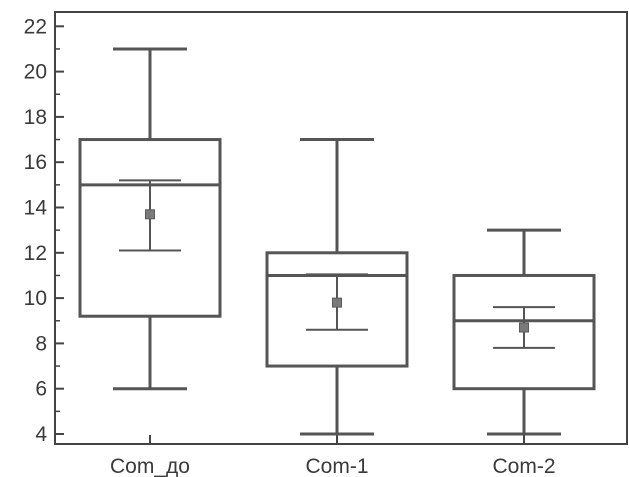 The width and height of the screenshot is (629, 477). I want to click on x-category-label: Сom-2, so click(523, 466).